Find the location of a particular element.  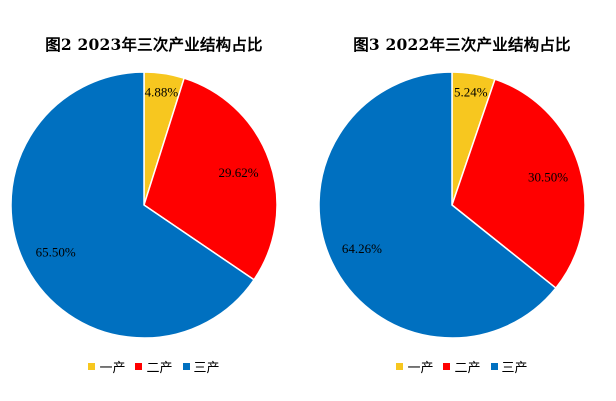

pie-data-label: 65.50% is located at coordinates (56, 251).